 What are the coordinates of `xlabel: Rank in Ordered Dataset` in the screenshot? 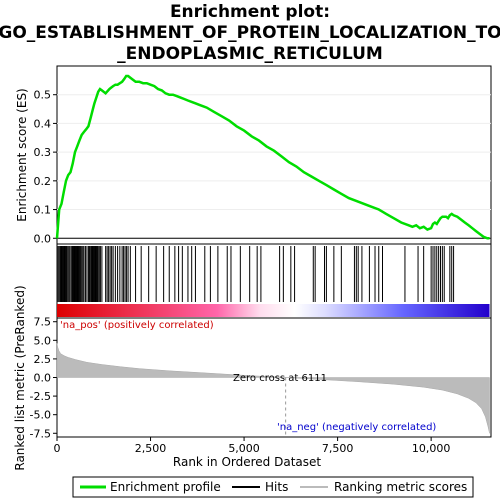 It's located at (247, 462).